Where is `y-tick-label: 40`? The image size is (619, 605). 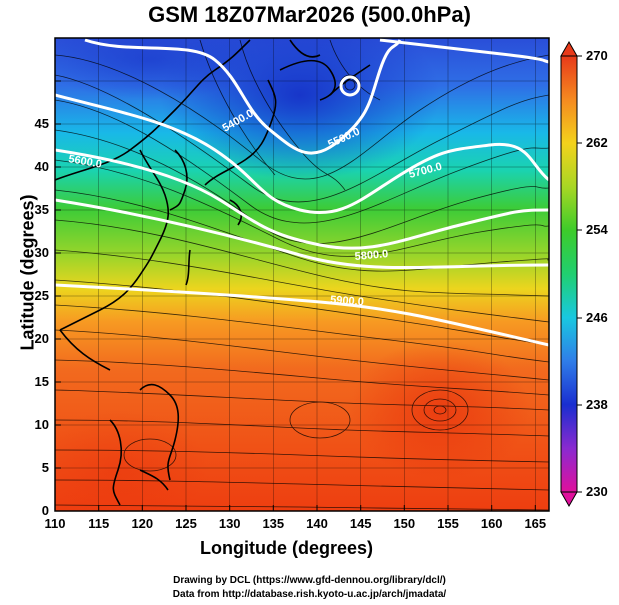 y-tick-label: 40 is located at coordinates (42, 166).